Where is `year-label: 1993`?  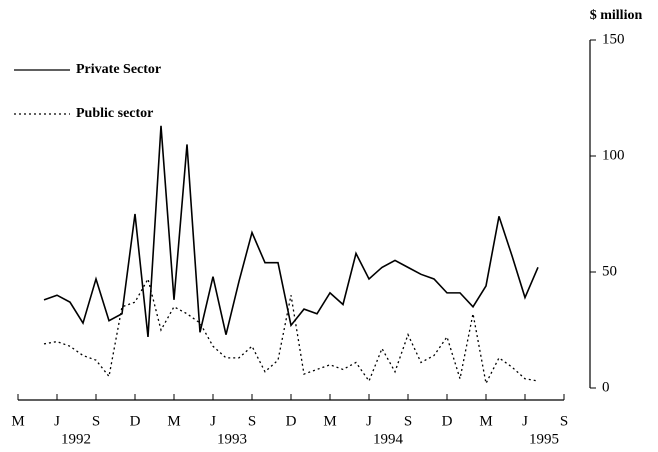
year-label: 1993 is located at coordinates (232, 439).